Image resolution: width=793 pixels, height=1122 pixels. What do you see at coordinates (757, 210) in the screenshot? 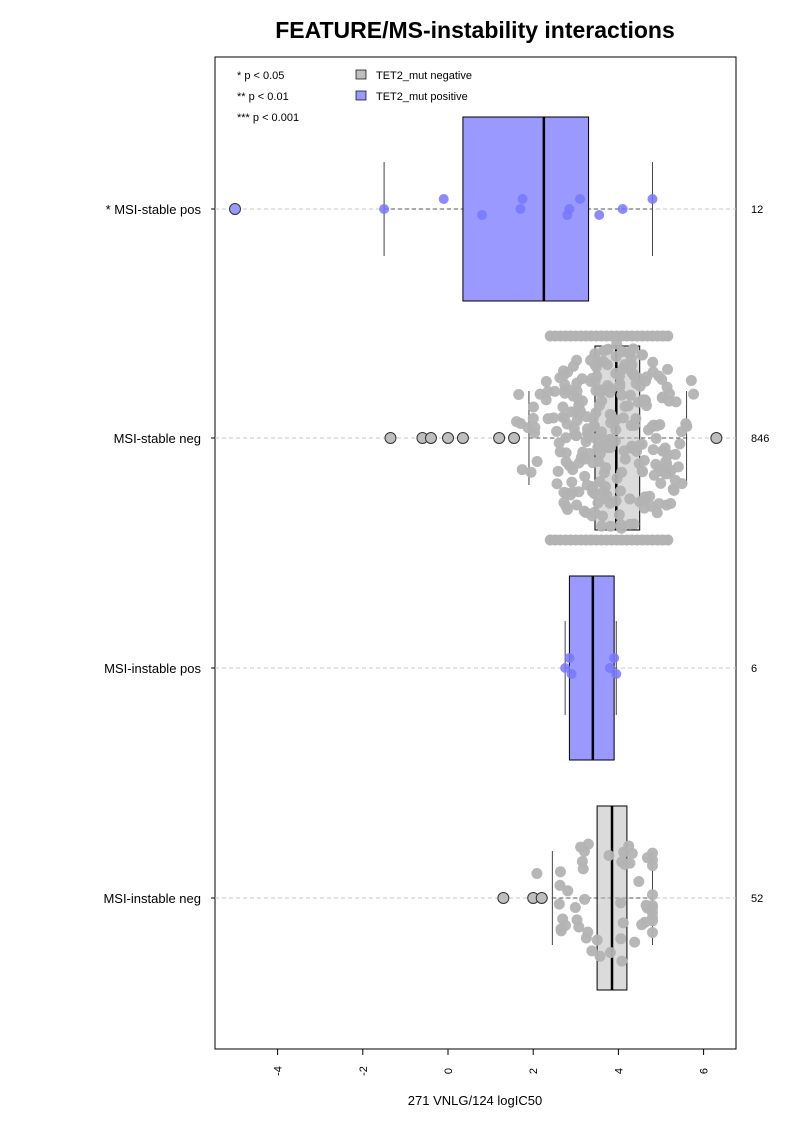
I see `n-label: 12` at bounding box center [757, 210].